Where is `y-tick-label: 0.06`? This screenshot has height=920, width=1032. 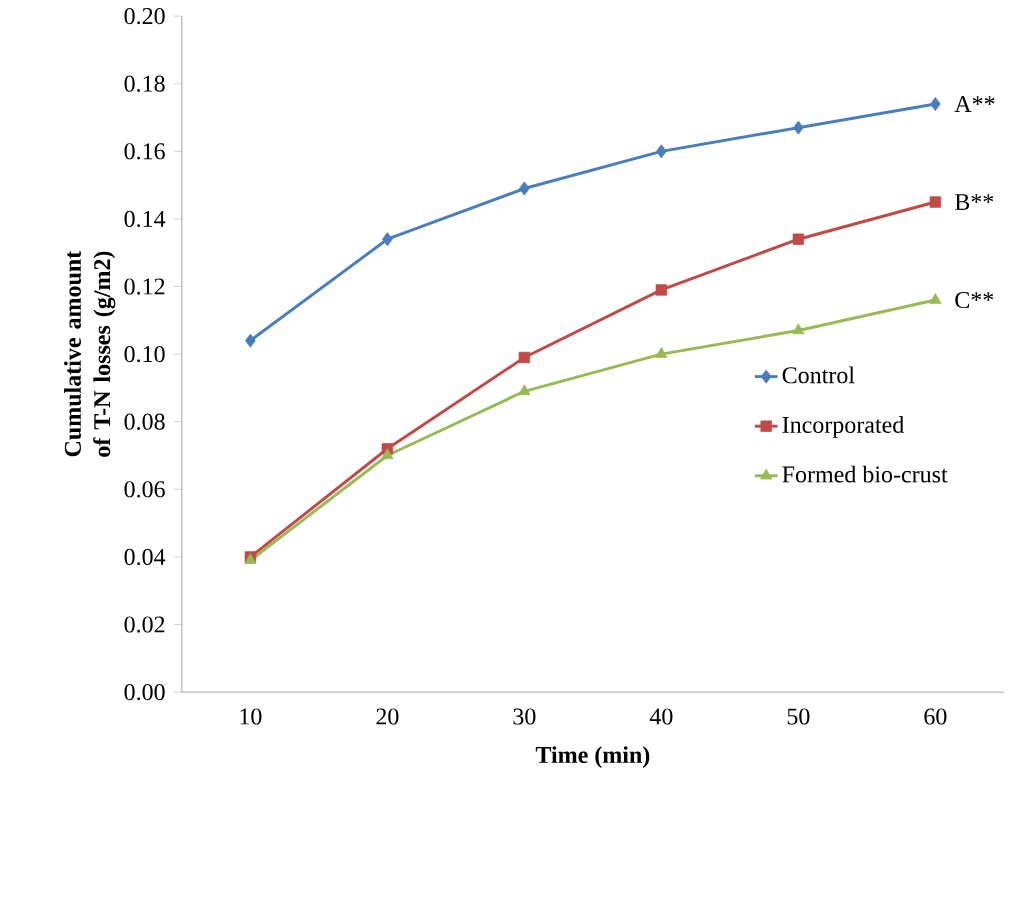
y-tick-label: 0.06 is located at coordinates (144, 489).